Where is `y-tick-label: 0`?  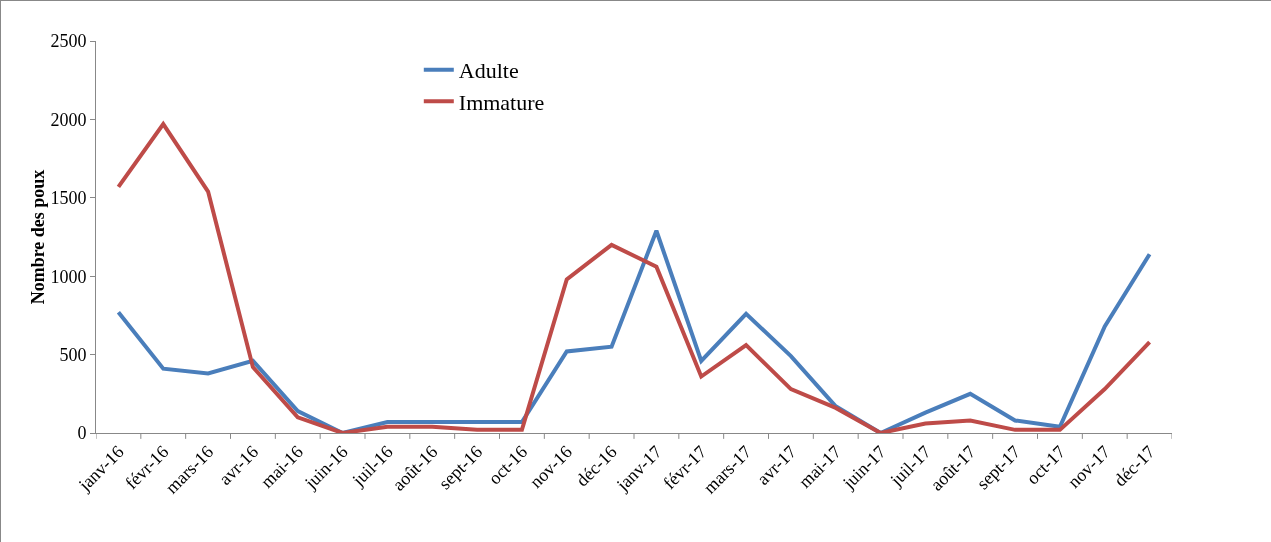
y-tick-label: 0 is located at coordinates (82, 433).